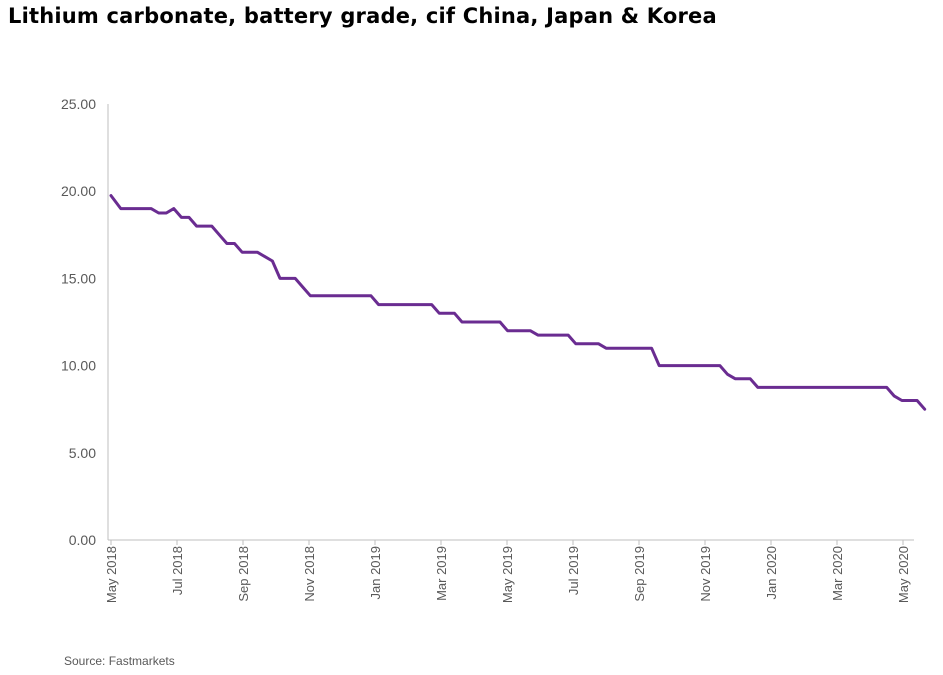 The height and width of the screenshot is (675, 943). I want to click on x-tick-label: May 2020, so click(903, 574).